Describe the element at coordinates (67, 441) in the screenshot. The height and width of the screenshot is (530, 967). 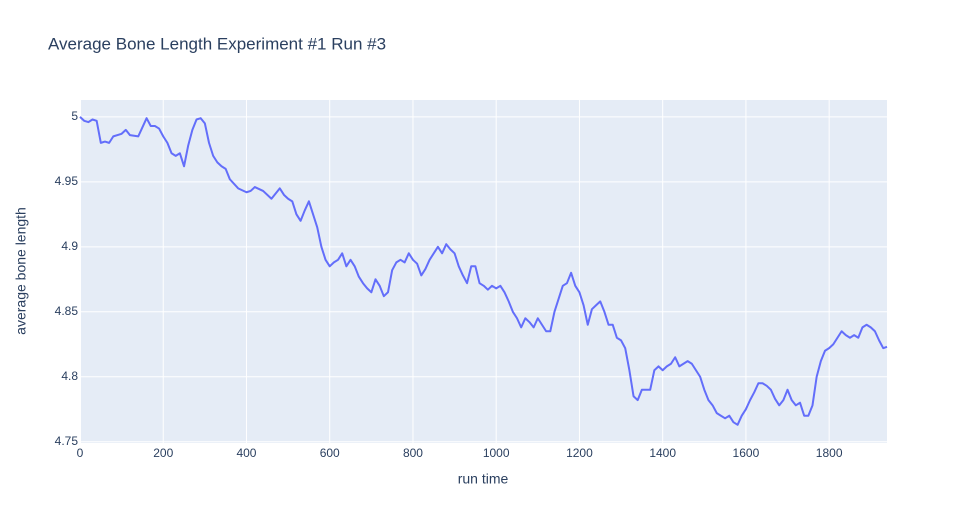
I see `y-tick-label: 4.75` at that location.